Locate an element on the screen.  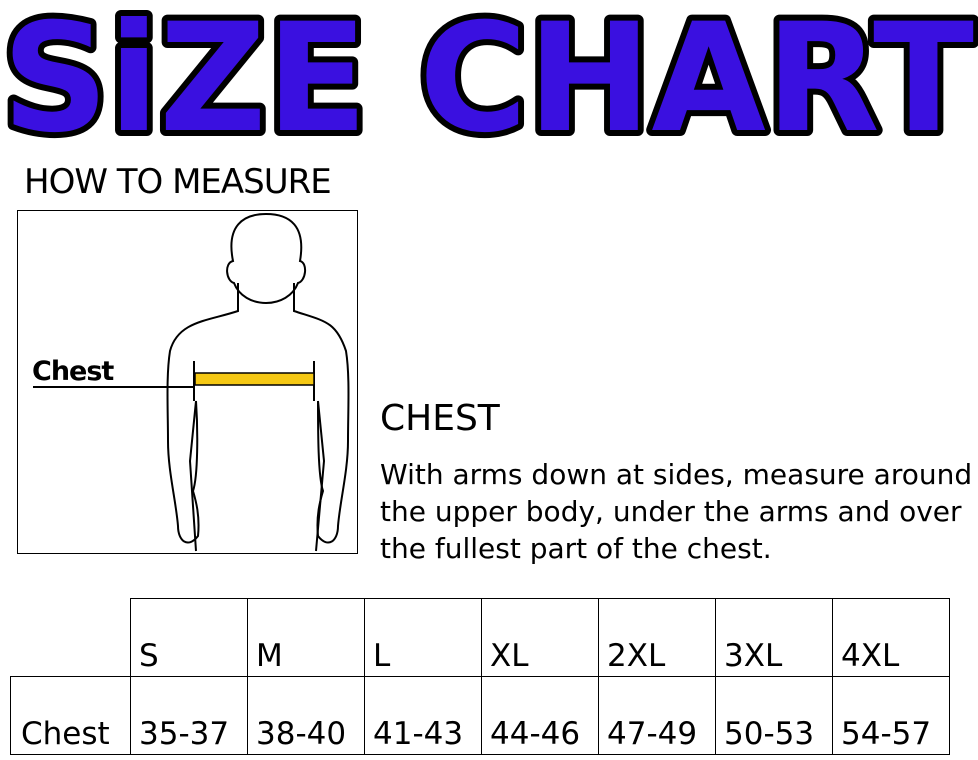
size-header: 2XL is located at coordinates (657, 637).